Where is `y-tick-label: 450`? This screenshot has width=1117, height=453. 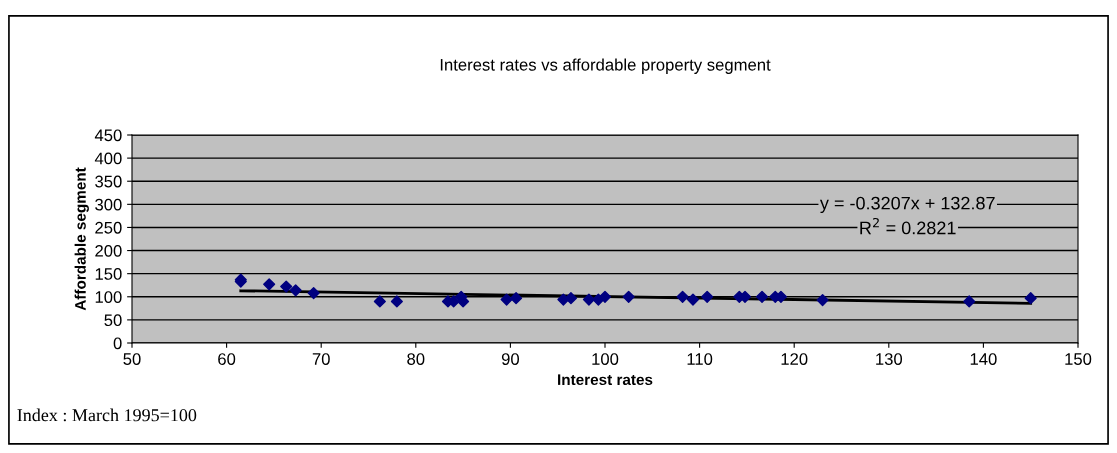
y-tick-label: 450 is located at coordinates (108, 135).